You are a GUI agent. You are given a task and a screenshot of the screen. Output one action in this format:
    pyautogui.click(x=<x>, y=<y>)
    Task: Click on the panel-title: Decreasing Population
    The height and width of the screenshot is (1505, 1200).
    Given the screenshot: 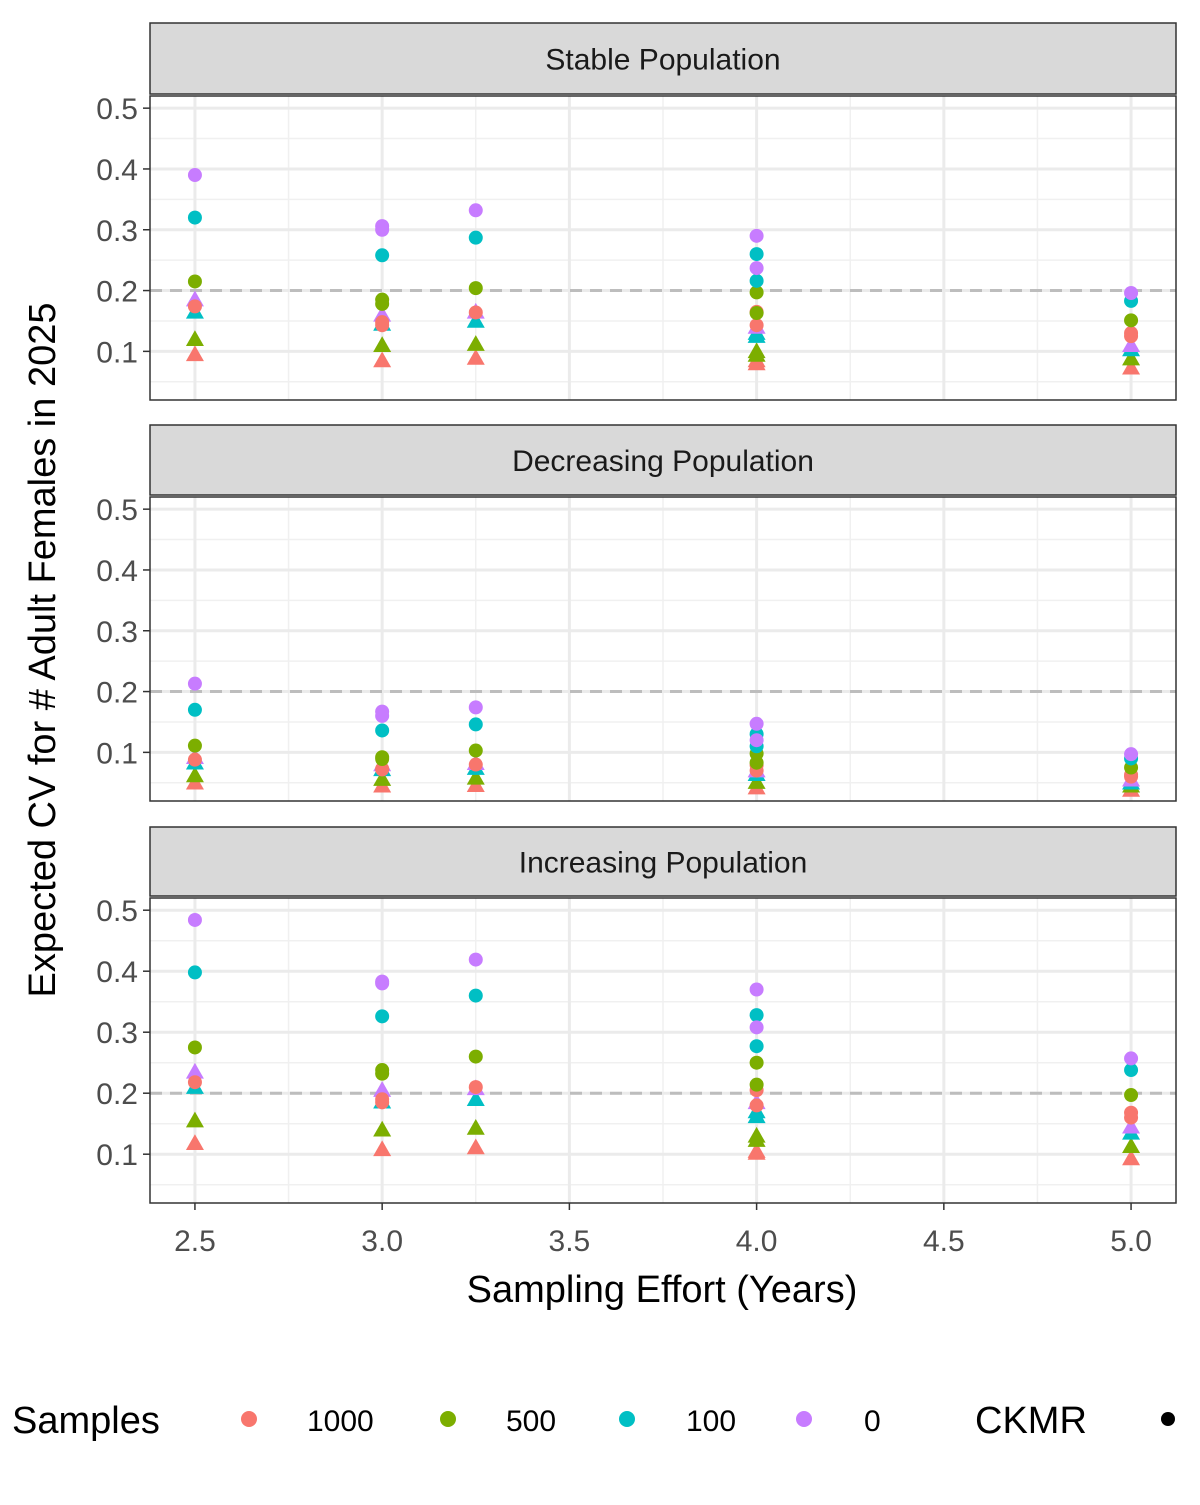 What is the action you would take?
    pyautogui.click(x=663, y=461)
    